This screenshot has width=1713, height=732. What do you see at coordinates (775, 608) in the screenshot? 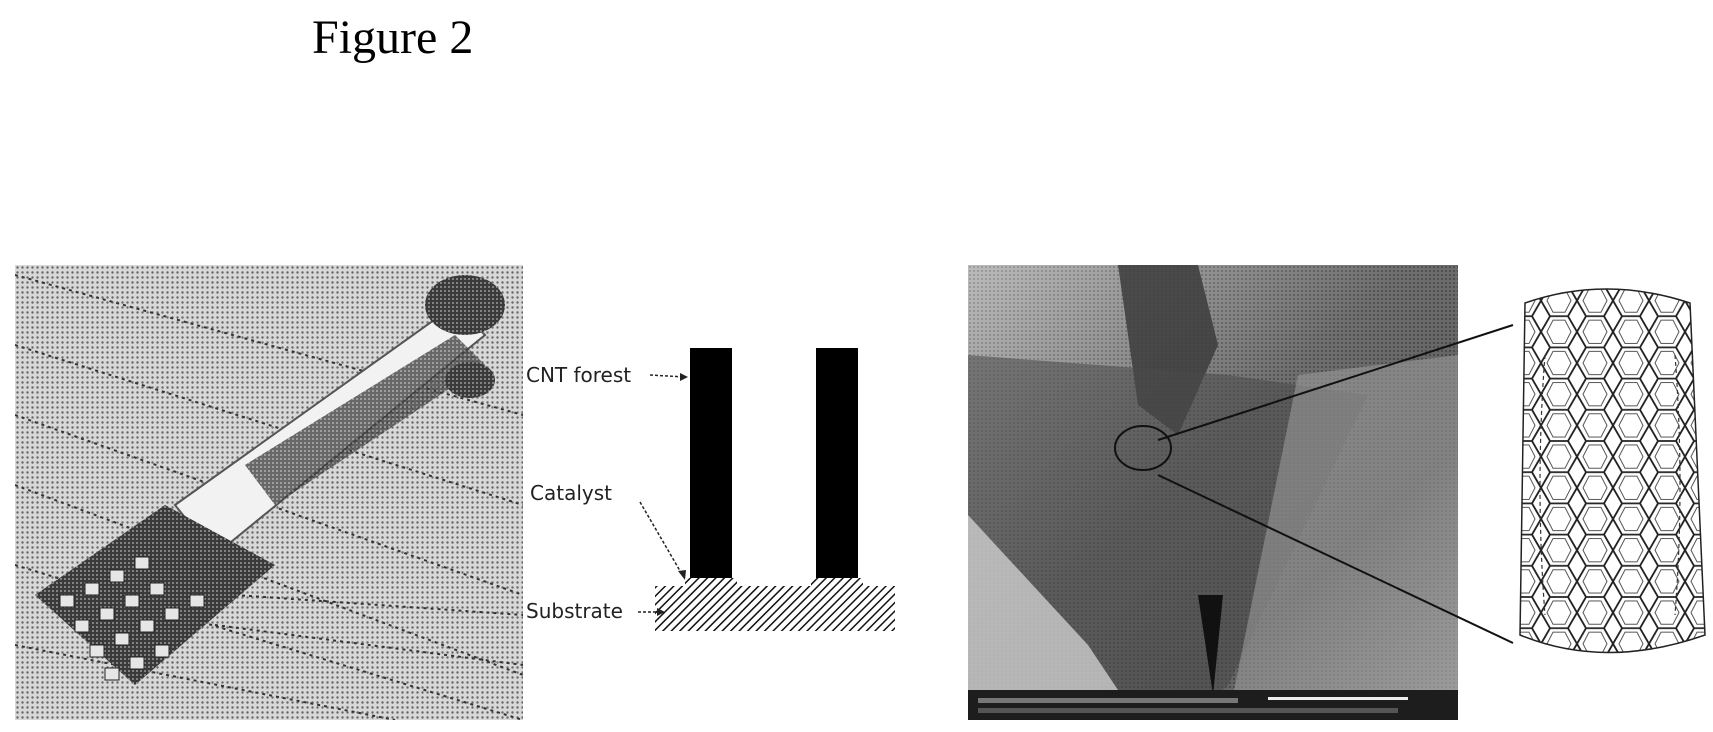
I see `substrate-block` at bounding box center [775, 608].